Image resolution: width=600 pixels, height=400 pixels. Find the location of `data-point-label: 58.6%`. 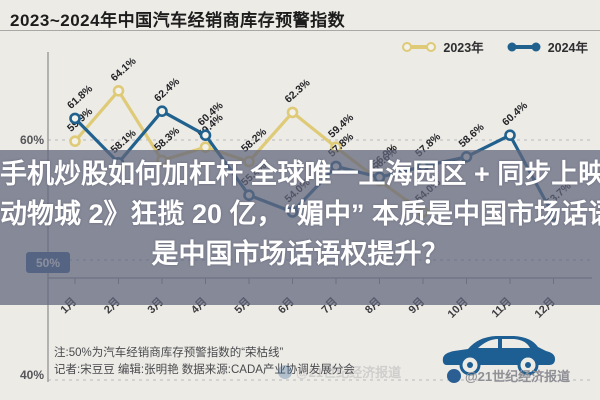

data-point-label: 58.6% is located at coordinates (471, 135).